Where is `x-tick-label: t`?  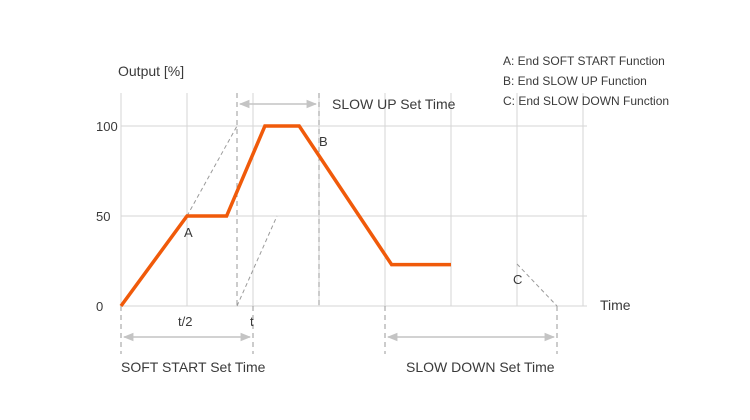
x-tick-label: t is located at coordinates (252, 321).